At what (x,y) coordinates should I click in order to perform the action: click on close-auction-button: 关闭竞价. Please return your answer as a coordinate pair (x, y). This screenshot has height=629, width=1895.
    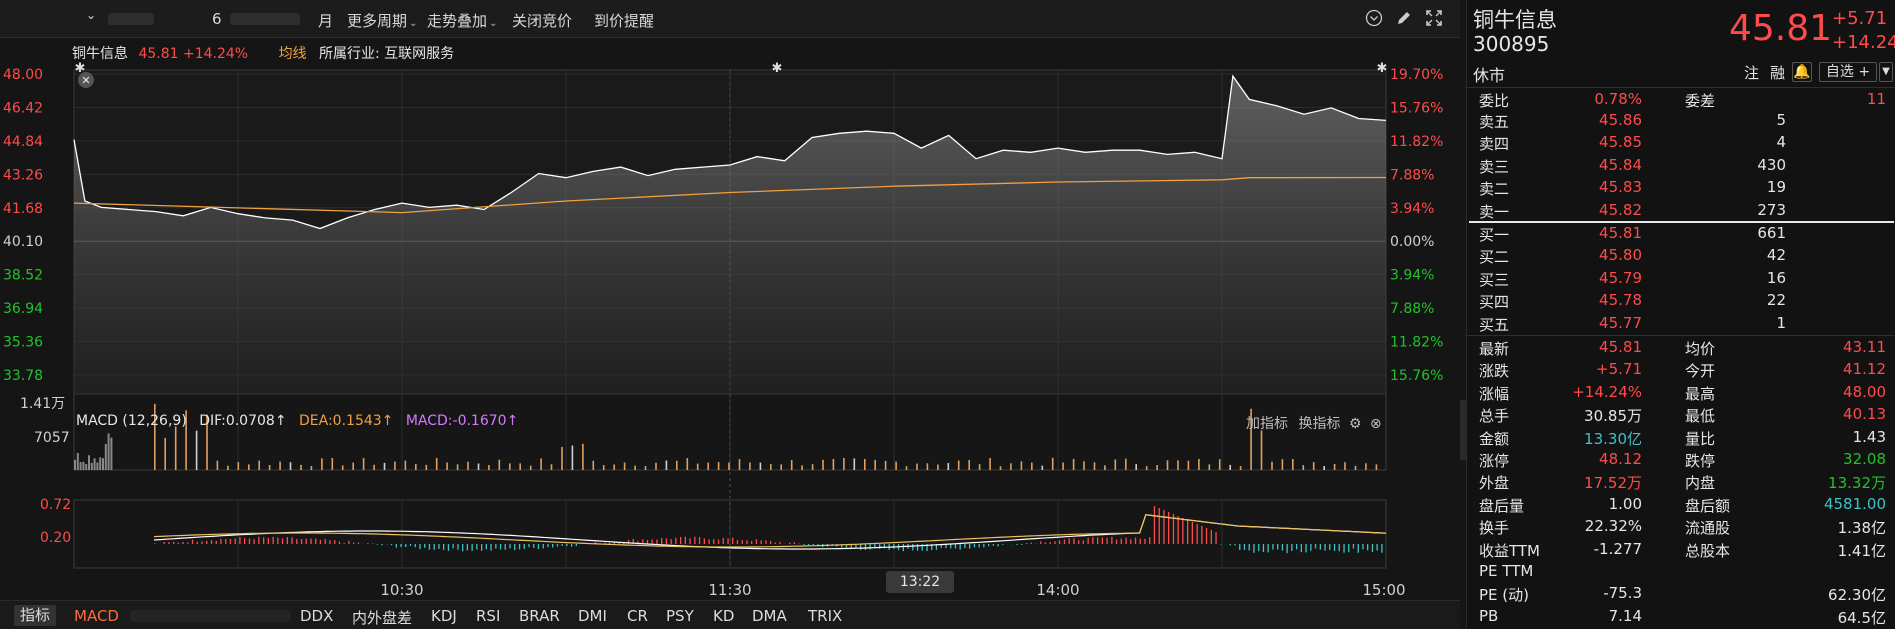
    Looking at the image, I should click on (542, 21).